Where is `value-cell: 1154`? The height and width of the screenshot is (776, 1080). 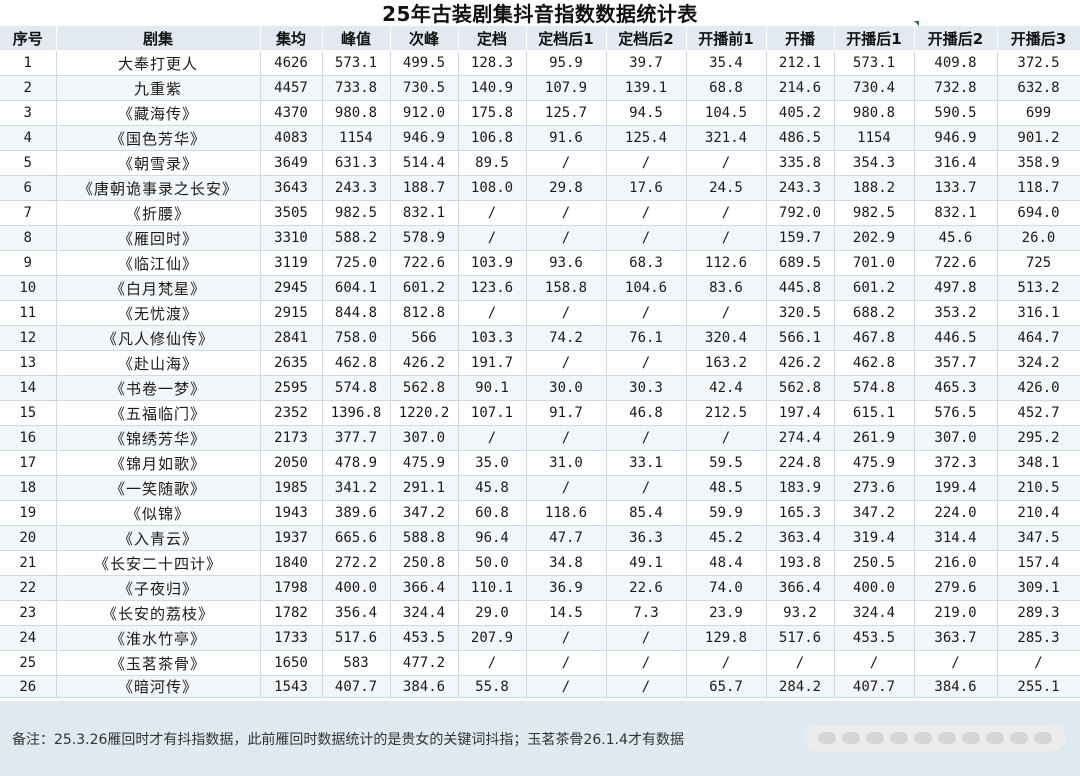
value-cell: 1154 is located at coordinates (874, 138).